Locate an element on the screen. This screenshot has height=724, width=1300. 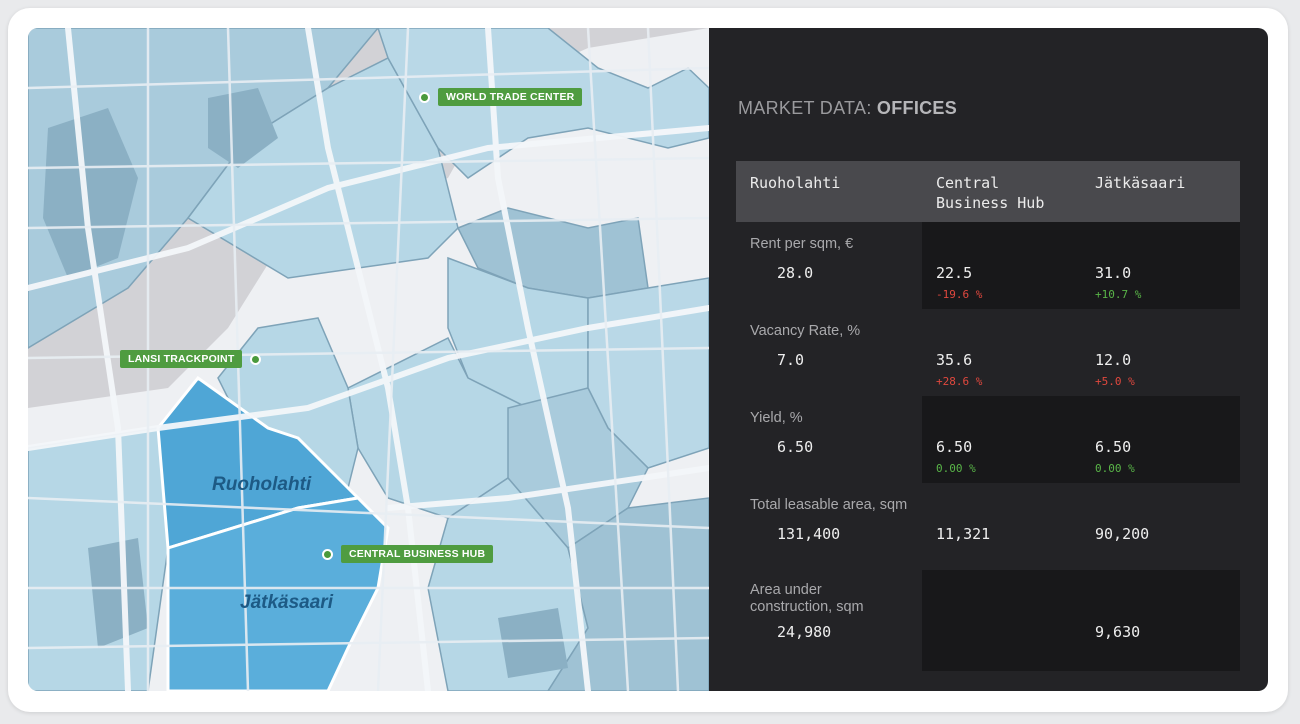
delta-value: +5.0 % is located at coordinates (1115, 381).